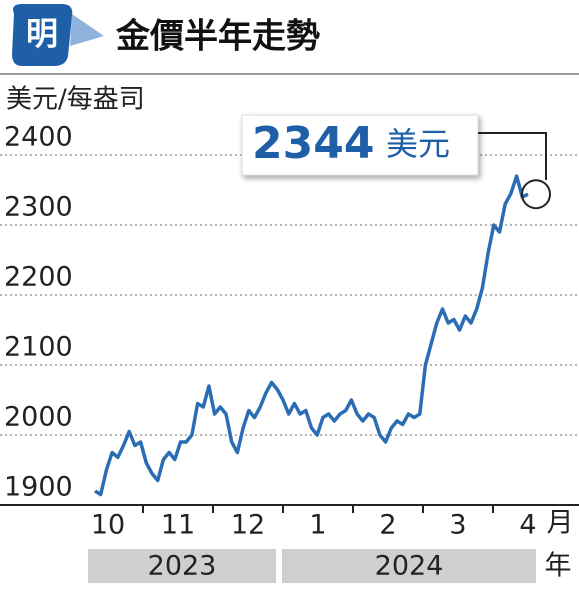 The image size is (579, 594). What do you see at coordinates (178, 525) in the screenshot?
I see `x-tick-label: 11` at bounding box center [178, 525].